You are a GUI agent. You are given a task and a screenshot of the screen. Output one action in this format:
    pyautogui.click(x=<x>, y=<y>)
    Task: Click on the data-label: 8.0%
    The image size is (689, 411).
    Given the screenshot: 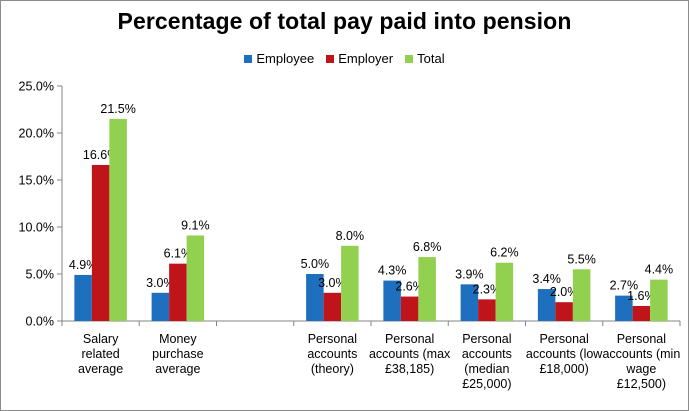 What is the action you would take?
    pyautogui.click(x=350, y=236)
    